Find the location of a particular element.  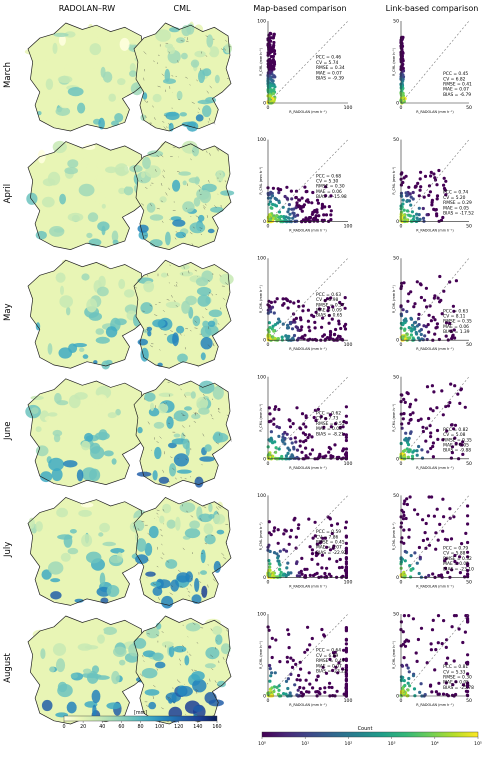

y-tick-label: 50 is located at coordinates (396, 259).